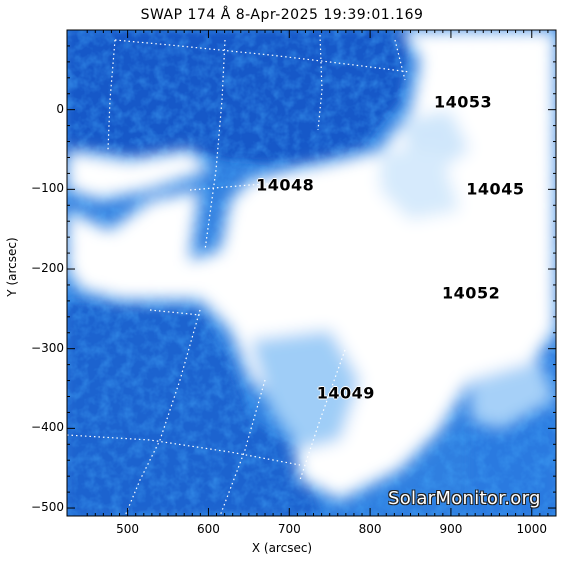 This screenshot has width=564, height=564. What do you see at coordinates (282, 15) in the screenshot?
I see `image-title: SWAP 174 Å 8-Apr-2025 19:39:01.169` at bounding box center [282, 15].